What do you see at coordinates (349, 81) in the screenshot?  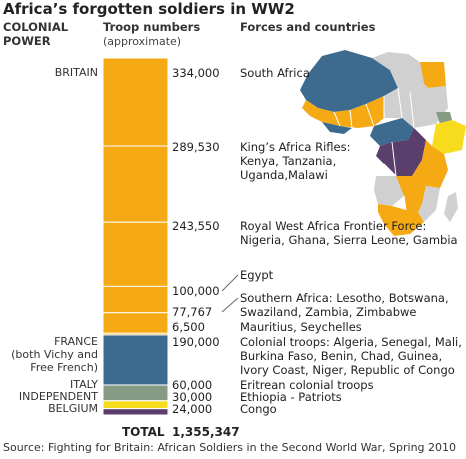 I see `map-region-north-west` at bounding box center [349, 81].